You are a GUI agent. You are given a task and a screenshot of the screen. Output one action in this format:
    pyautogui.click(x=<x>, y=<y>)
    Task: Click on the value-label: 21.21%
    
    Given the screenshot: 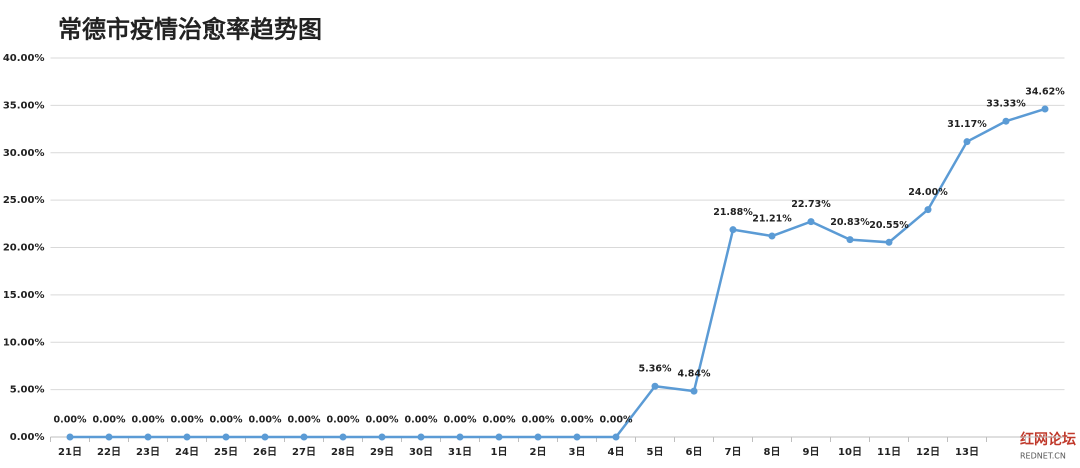 What is the action you would take?
    pyautogui.click(x=772, y=219)
    